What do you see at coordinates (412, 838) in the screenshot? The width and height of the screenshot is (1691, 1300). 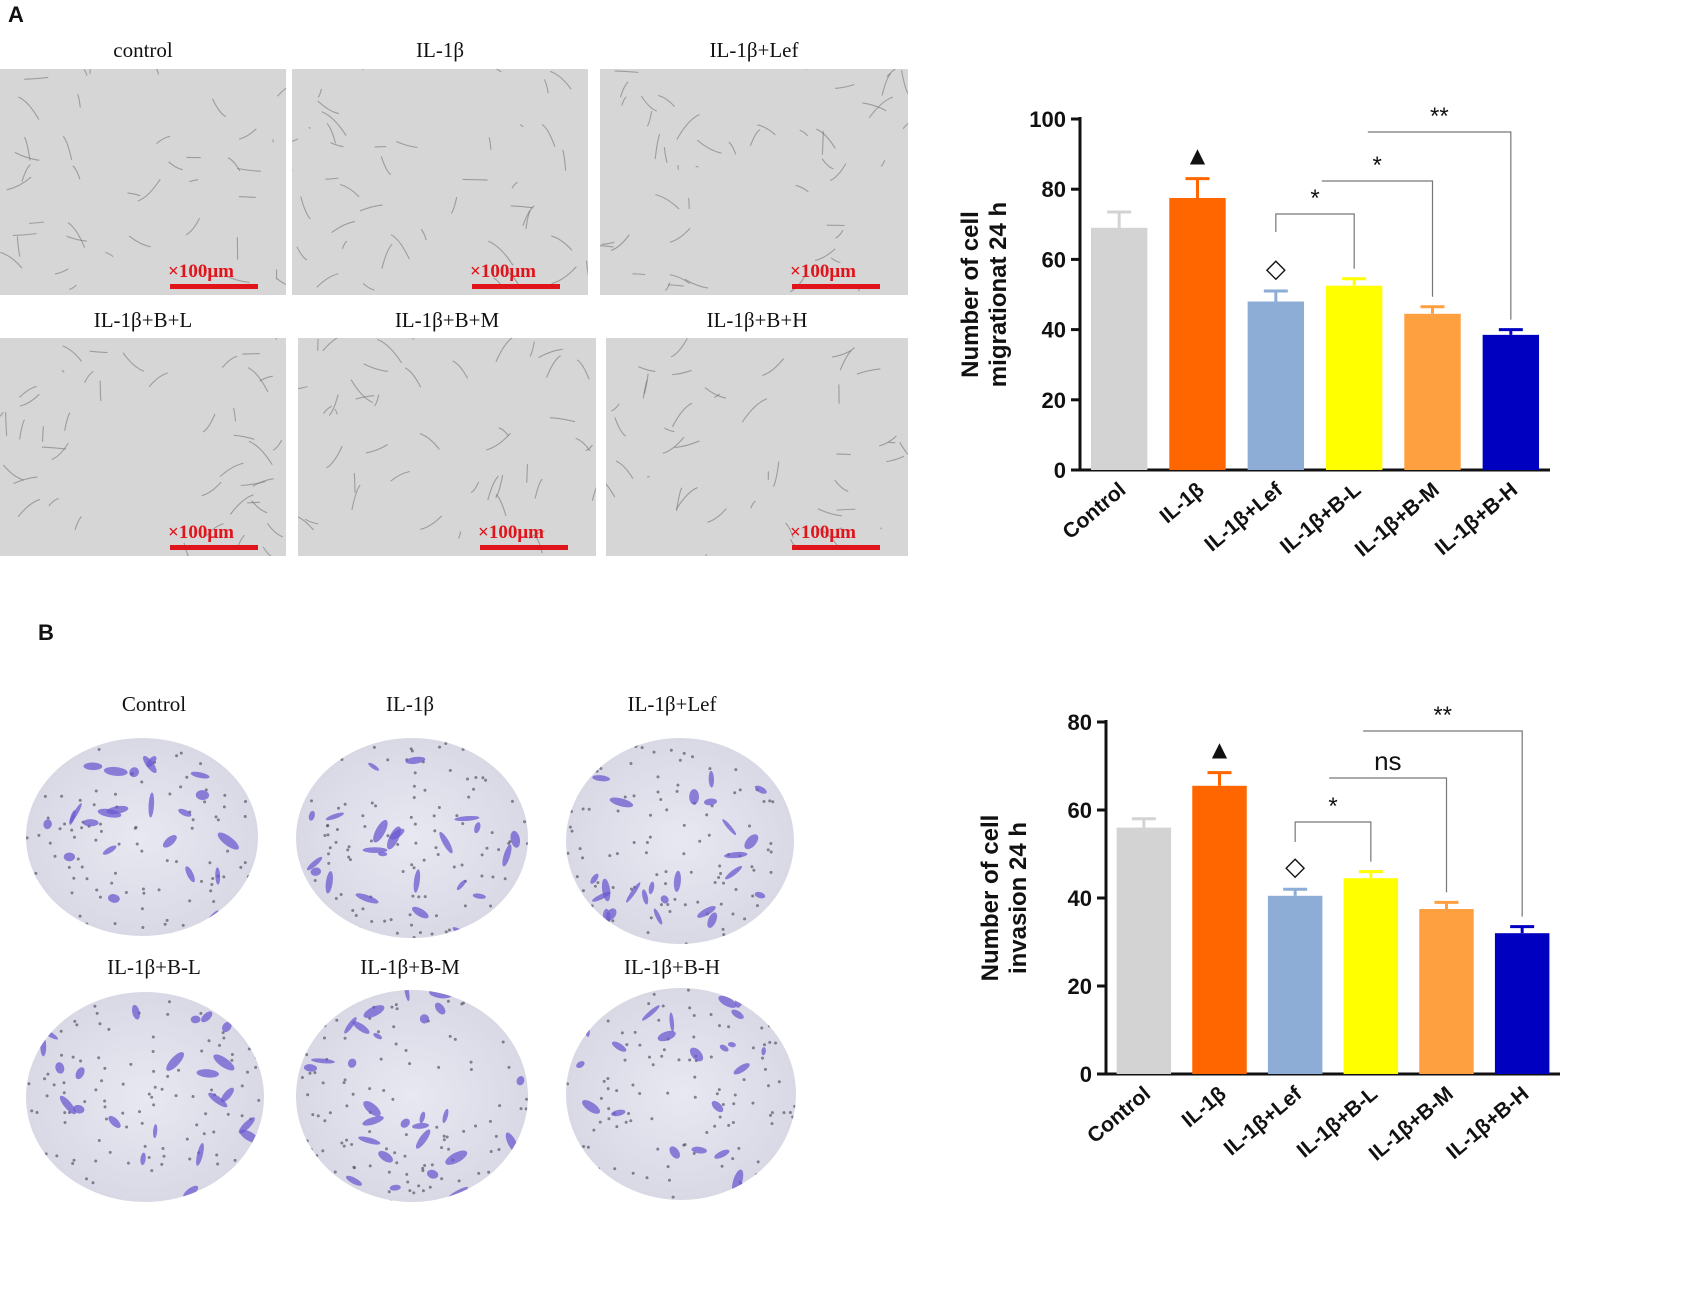 I see `transwell-il1b` at bounding box center [412, 838].